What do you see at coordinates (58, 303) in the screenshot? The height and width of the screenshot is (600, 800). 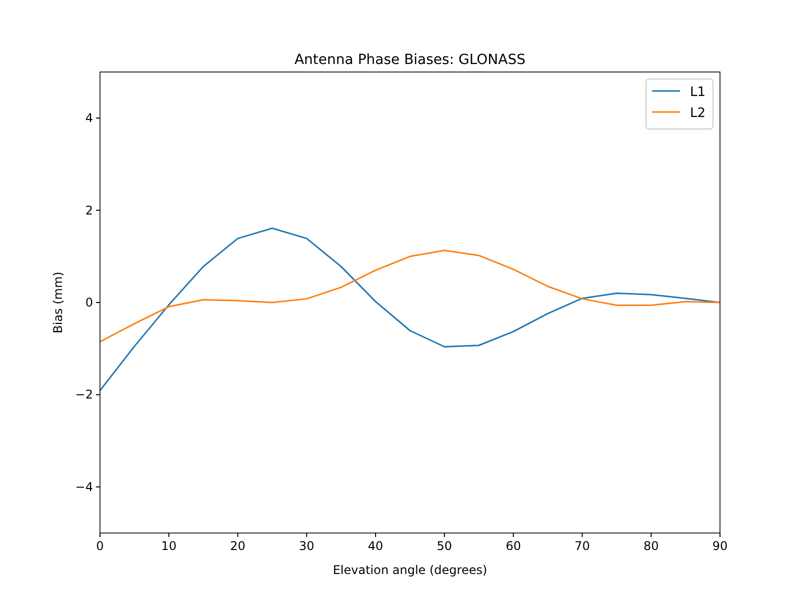 I see `y-axis-title: Bias (mm)` at bounding box center [58, 303].